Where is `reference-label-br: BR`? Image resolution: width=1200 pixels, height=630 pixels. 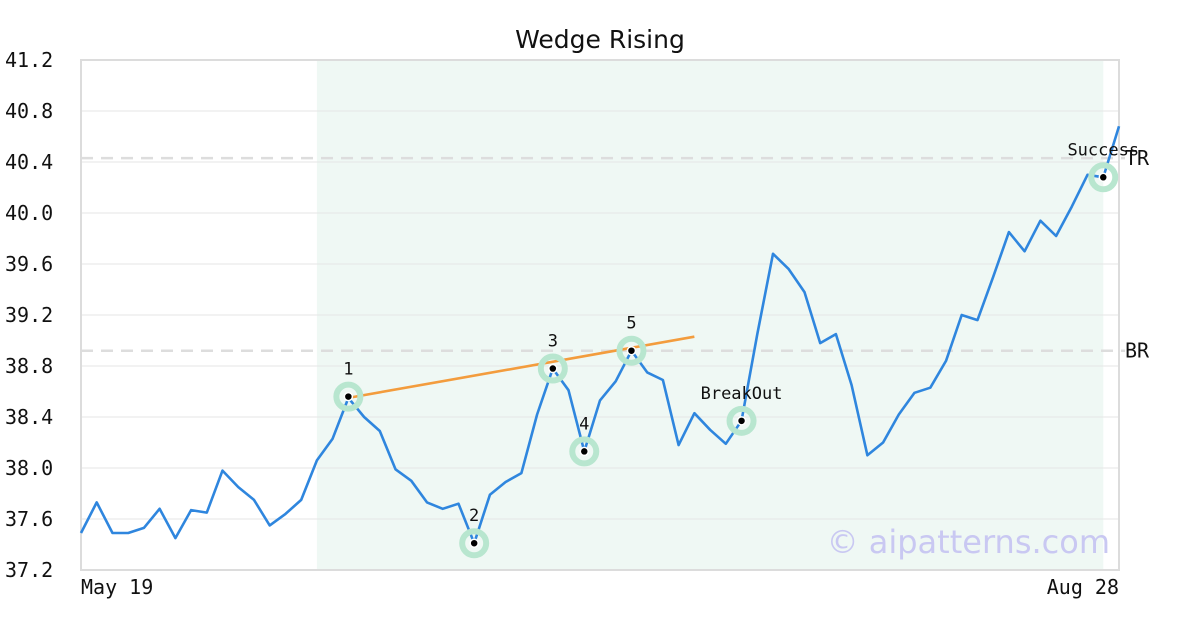 reference-label-br: BR is located at coordinates (1137, 351).